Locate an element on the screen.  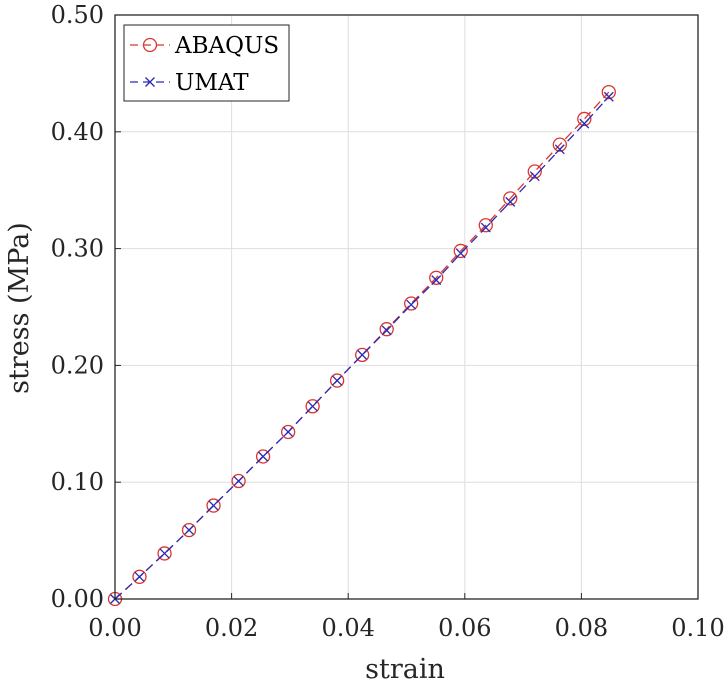
x-tick-label: 0.00 is located at coordinates (114, 628).